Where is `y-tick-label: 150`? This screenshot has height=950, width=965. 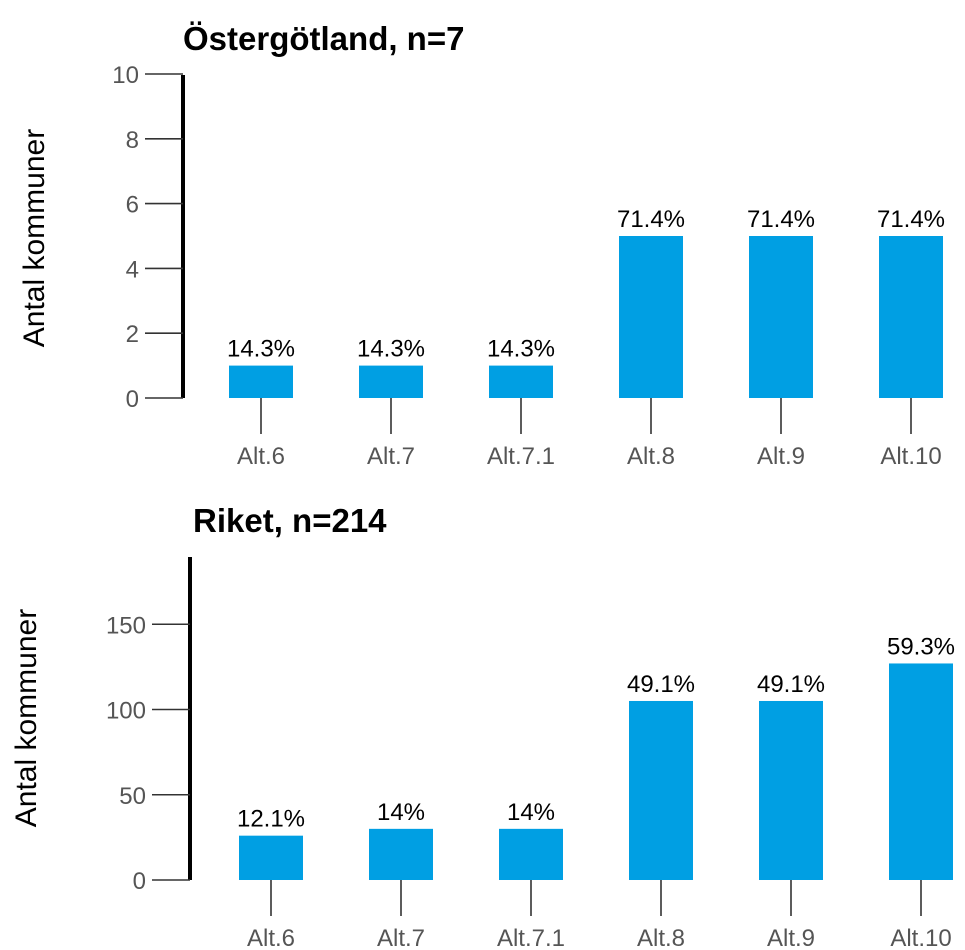
y-tick-label: 150 is located at coordinates (126, 625).